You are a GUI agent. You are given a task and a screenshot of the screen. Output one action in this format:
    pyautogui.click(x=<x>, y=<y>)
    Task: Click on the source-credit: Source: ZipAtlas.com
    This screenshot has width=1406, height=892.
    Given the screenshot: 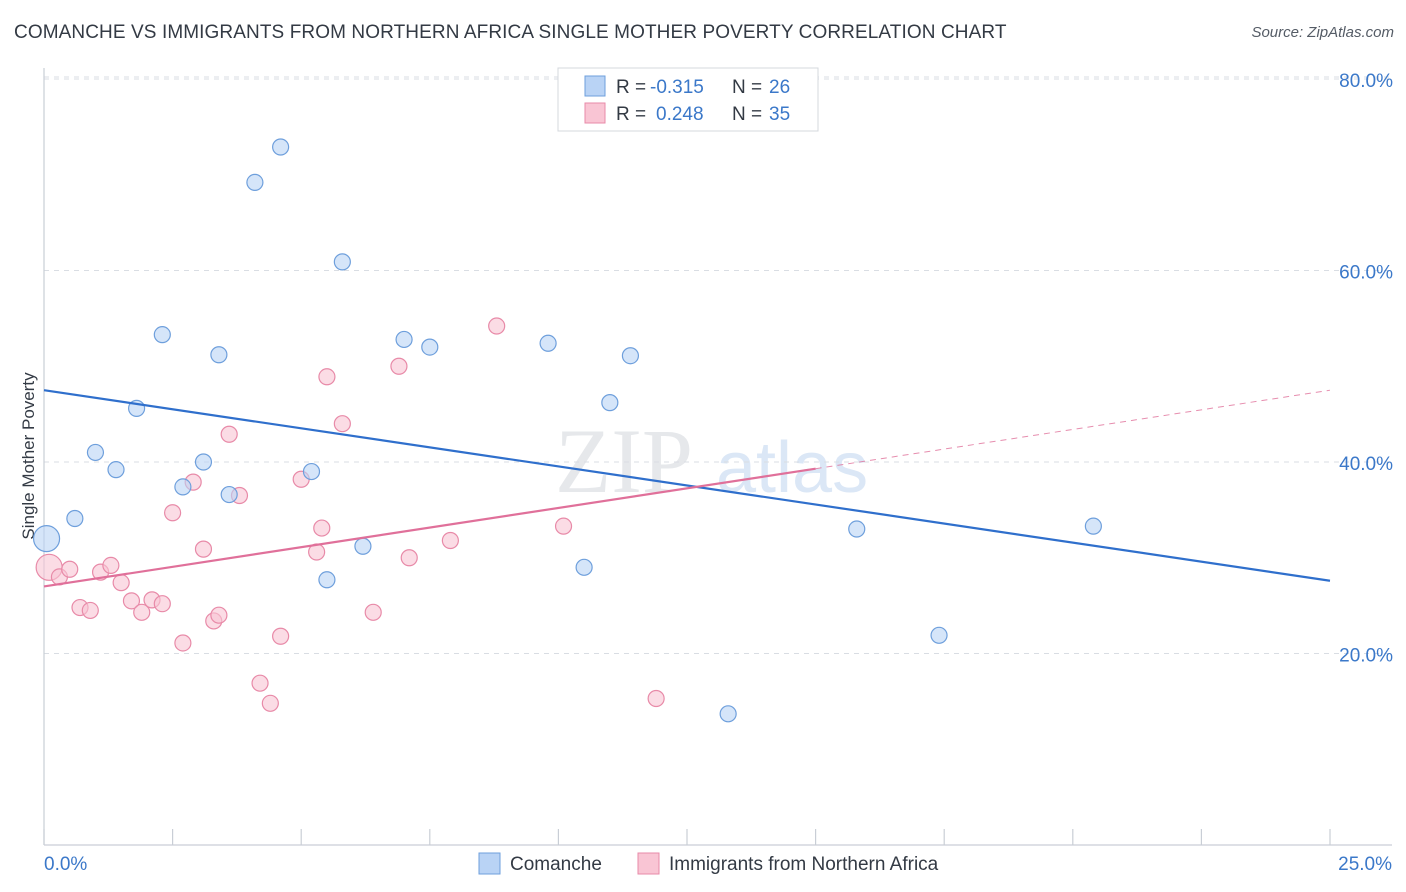 What is the action you would take?
    pyautogui.click(x=1322, y=32)
    